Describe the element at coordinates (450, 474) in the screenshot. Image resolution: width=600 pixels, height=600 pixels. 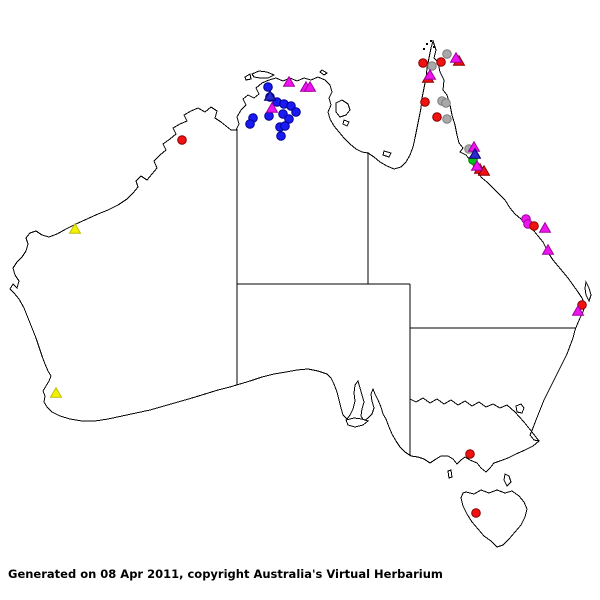
I see `king-island` at that location.